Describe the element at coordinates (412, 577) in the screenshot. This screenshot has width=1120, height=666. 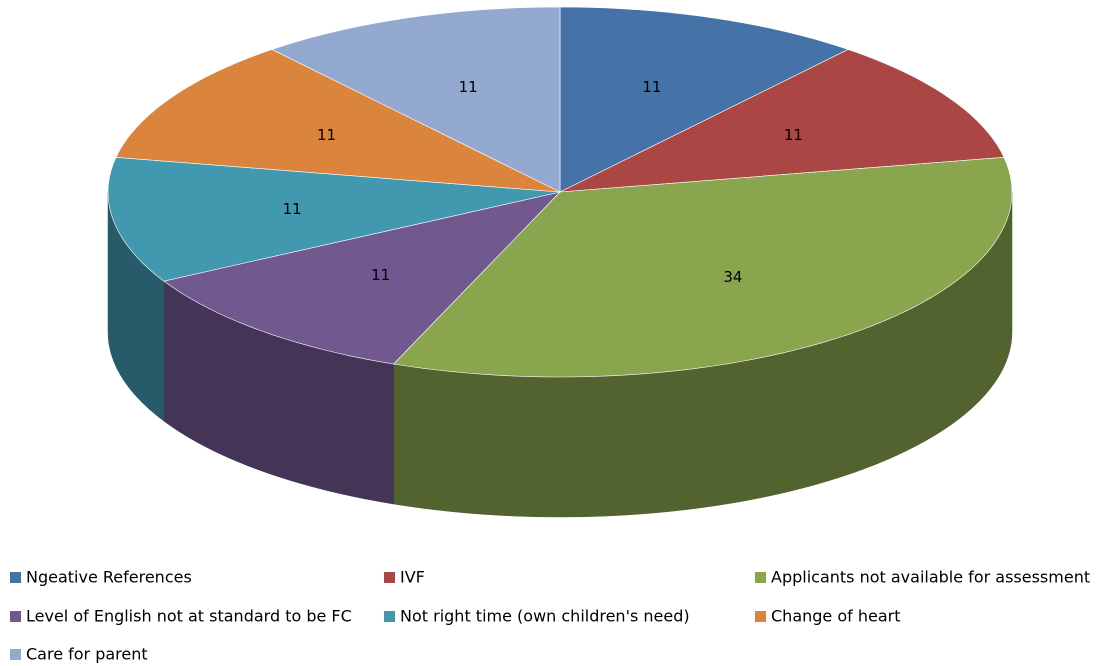
I see `legend-label: IVF` at that location.